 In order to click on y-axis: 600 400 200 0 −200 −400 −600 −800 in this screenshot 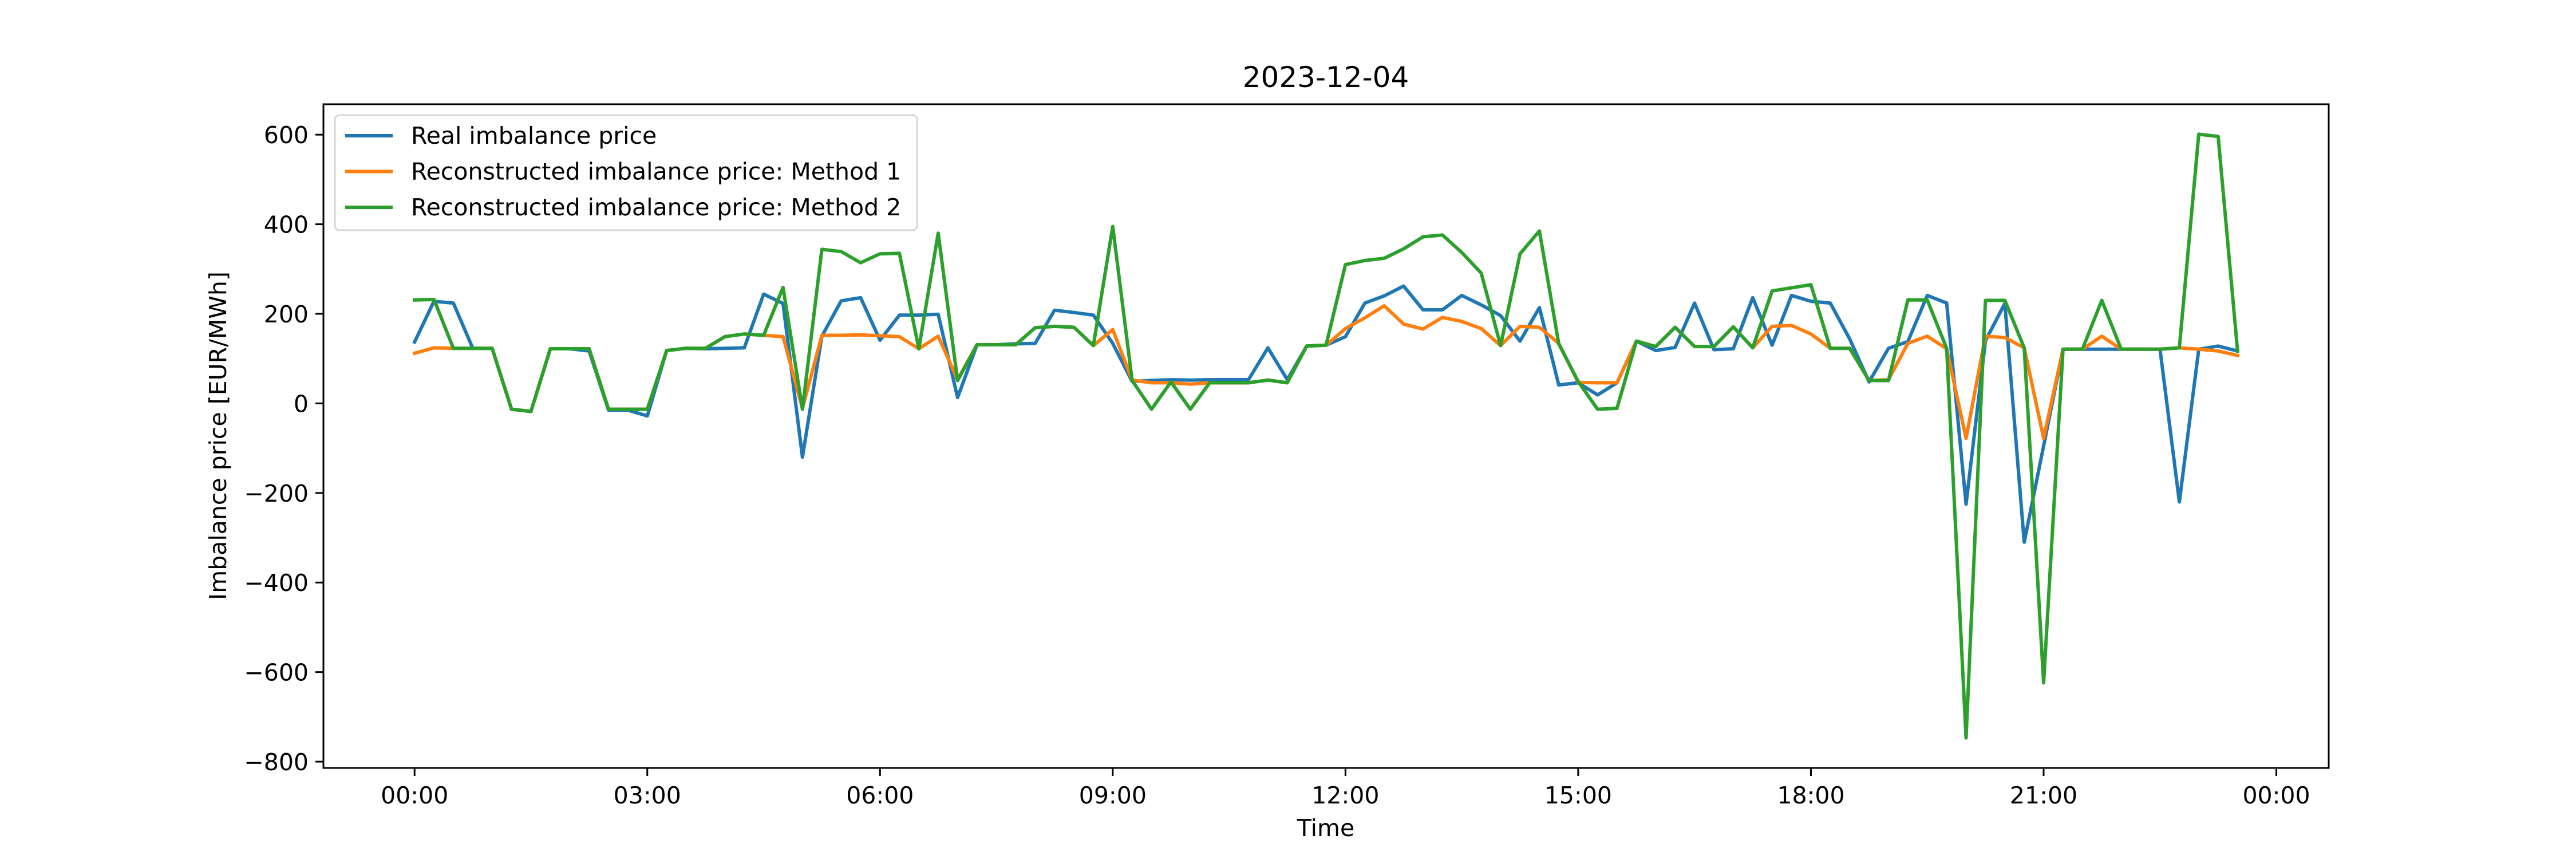, I will do `click(283, 448)`.